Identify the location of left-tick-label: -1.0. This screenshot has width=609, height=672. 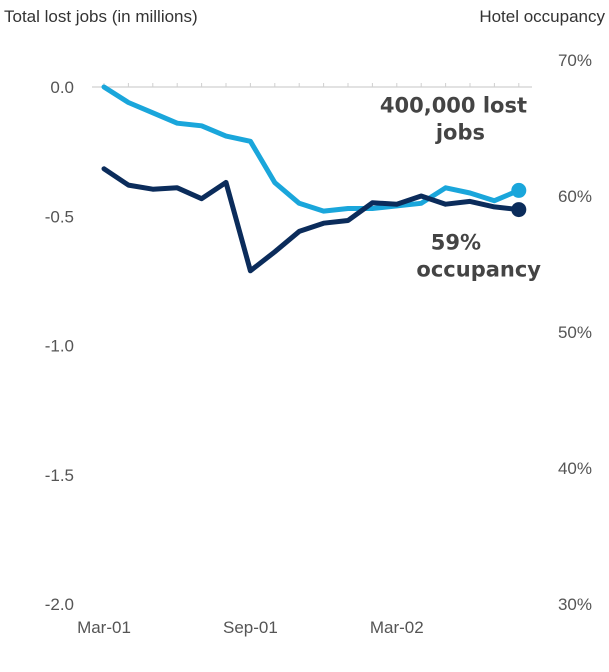
(59, 346).